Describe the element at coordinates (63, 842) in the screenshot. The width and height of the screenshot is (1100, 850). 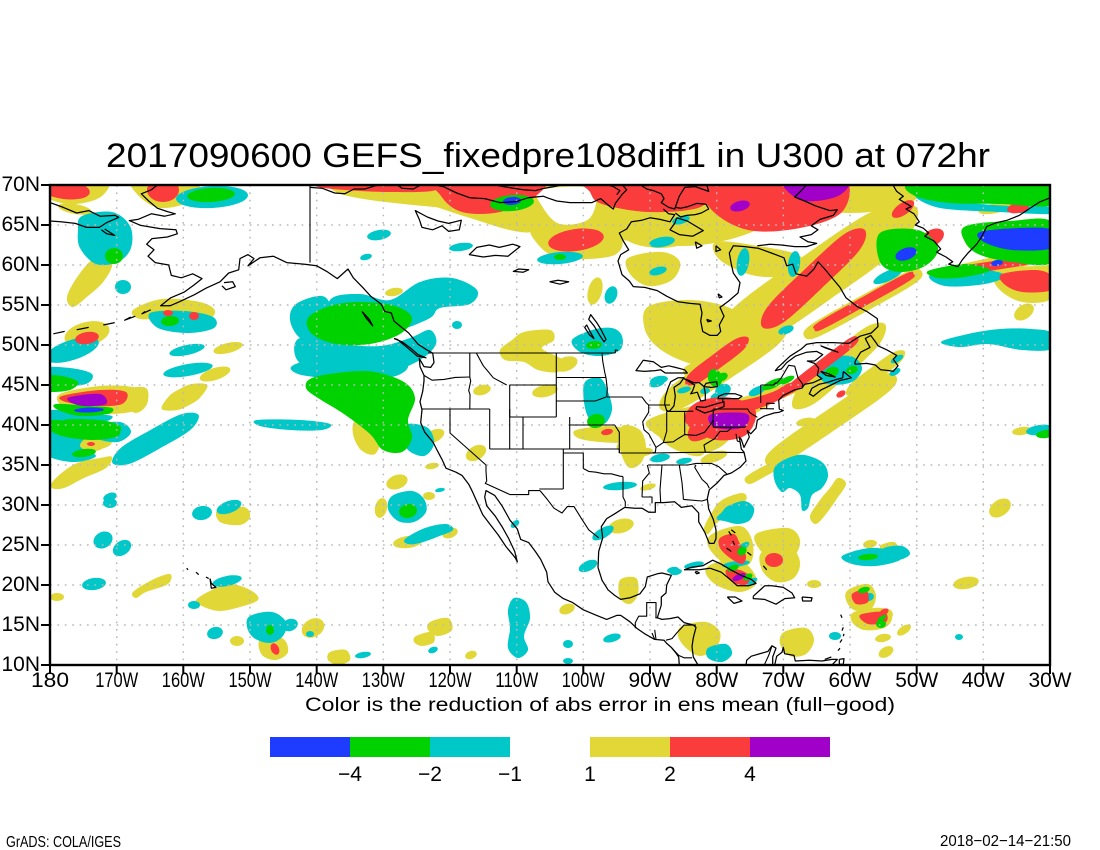
I see `svg-text: GrADS: COLA/IGES` at that location.